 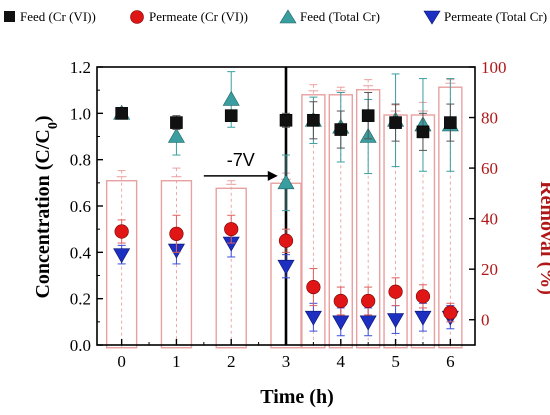 I want to click on y-tick-label: 1.0, so click(x=80, y=113).